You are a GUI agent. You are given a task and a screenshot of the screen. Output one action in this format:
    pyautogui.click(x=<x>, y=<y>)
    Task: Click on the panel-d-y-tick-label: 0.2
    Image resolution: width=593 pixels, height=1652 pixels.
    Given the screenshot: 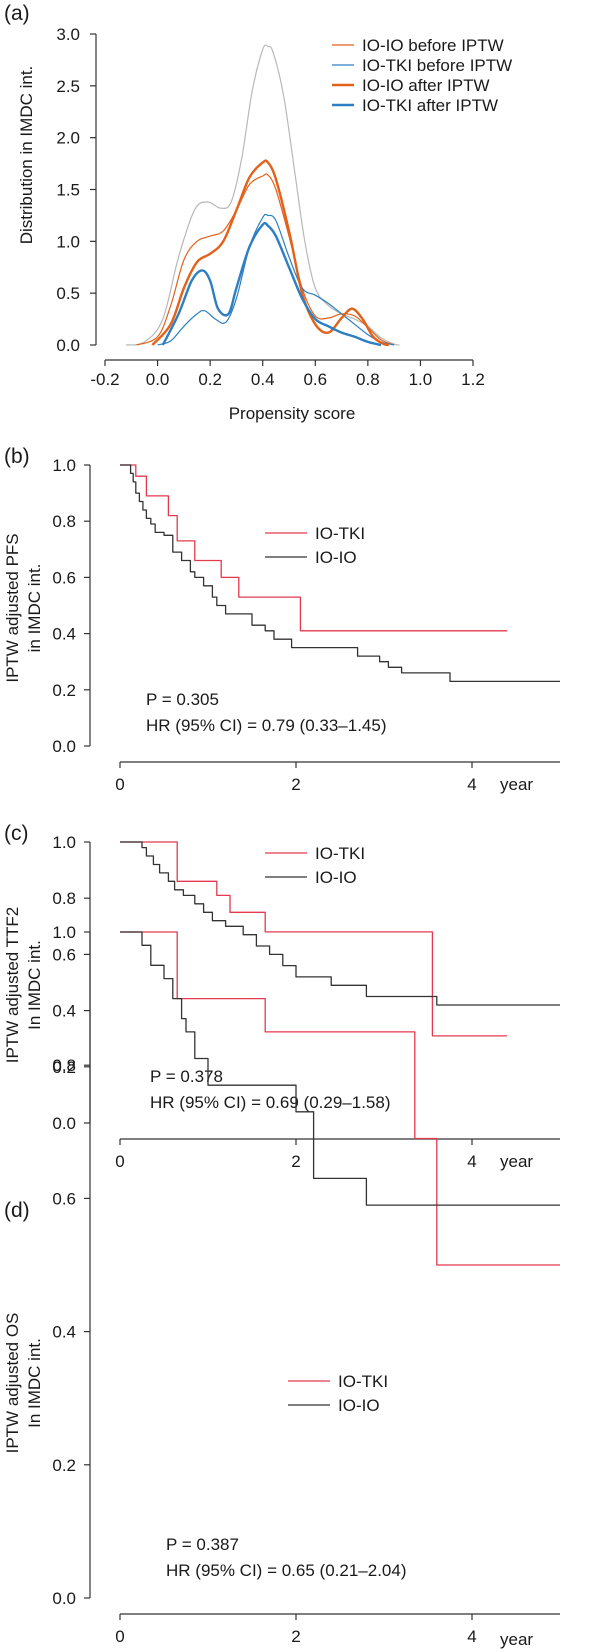 What is the action you would take?
    pyautogui.click(x=64, y=1465)
    